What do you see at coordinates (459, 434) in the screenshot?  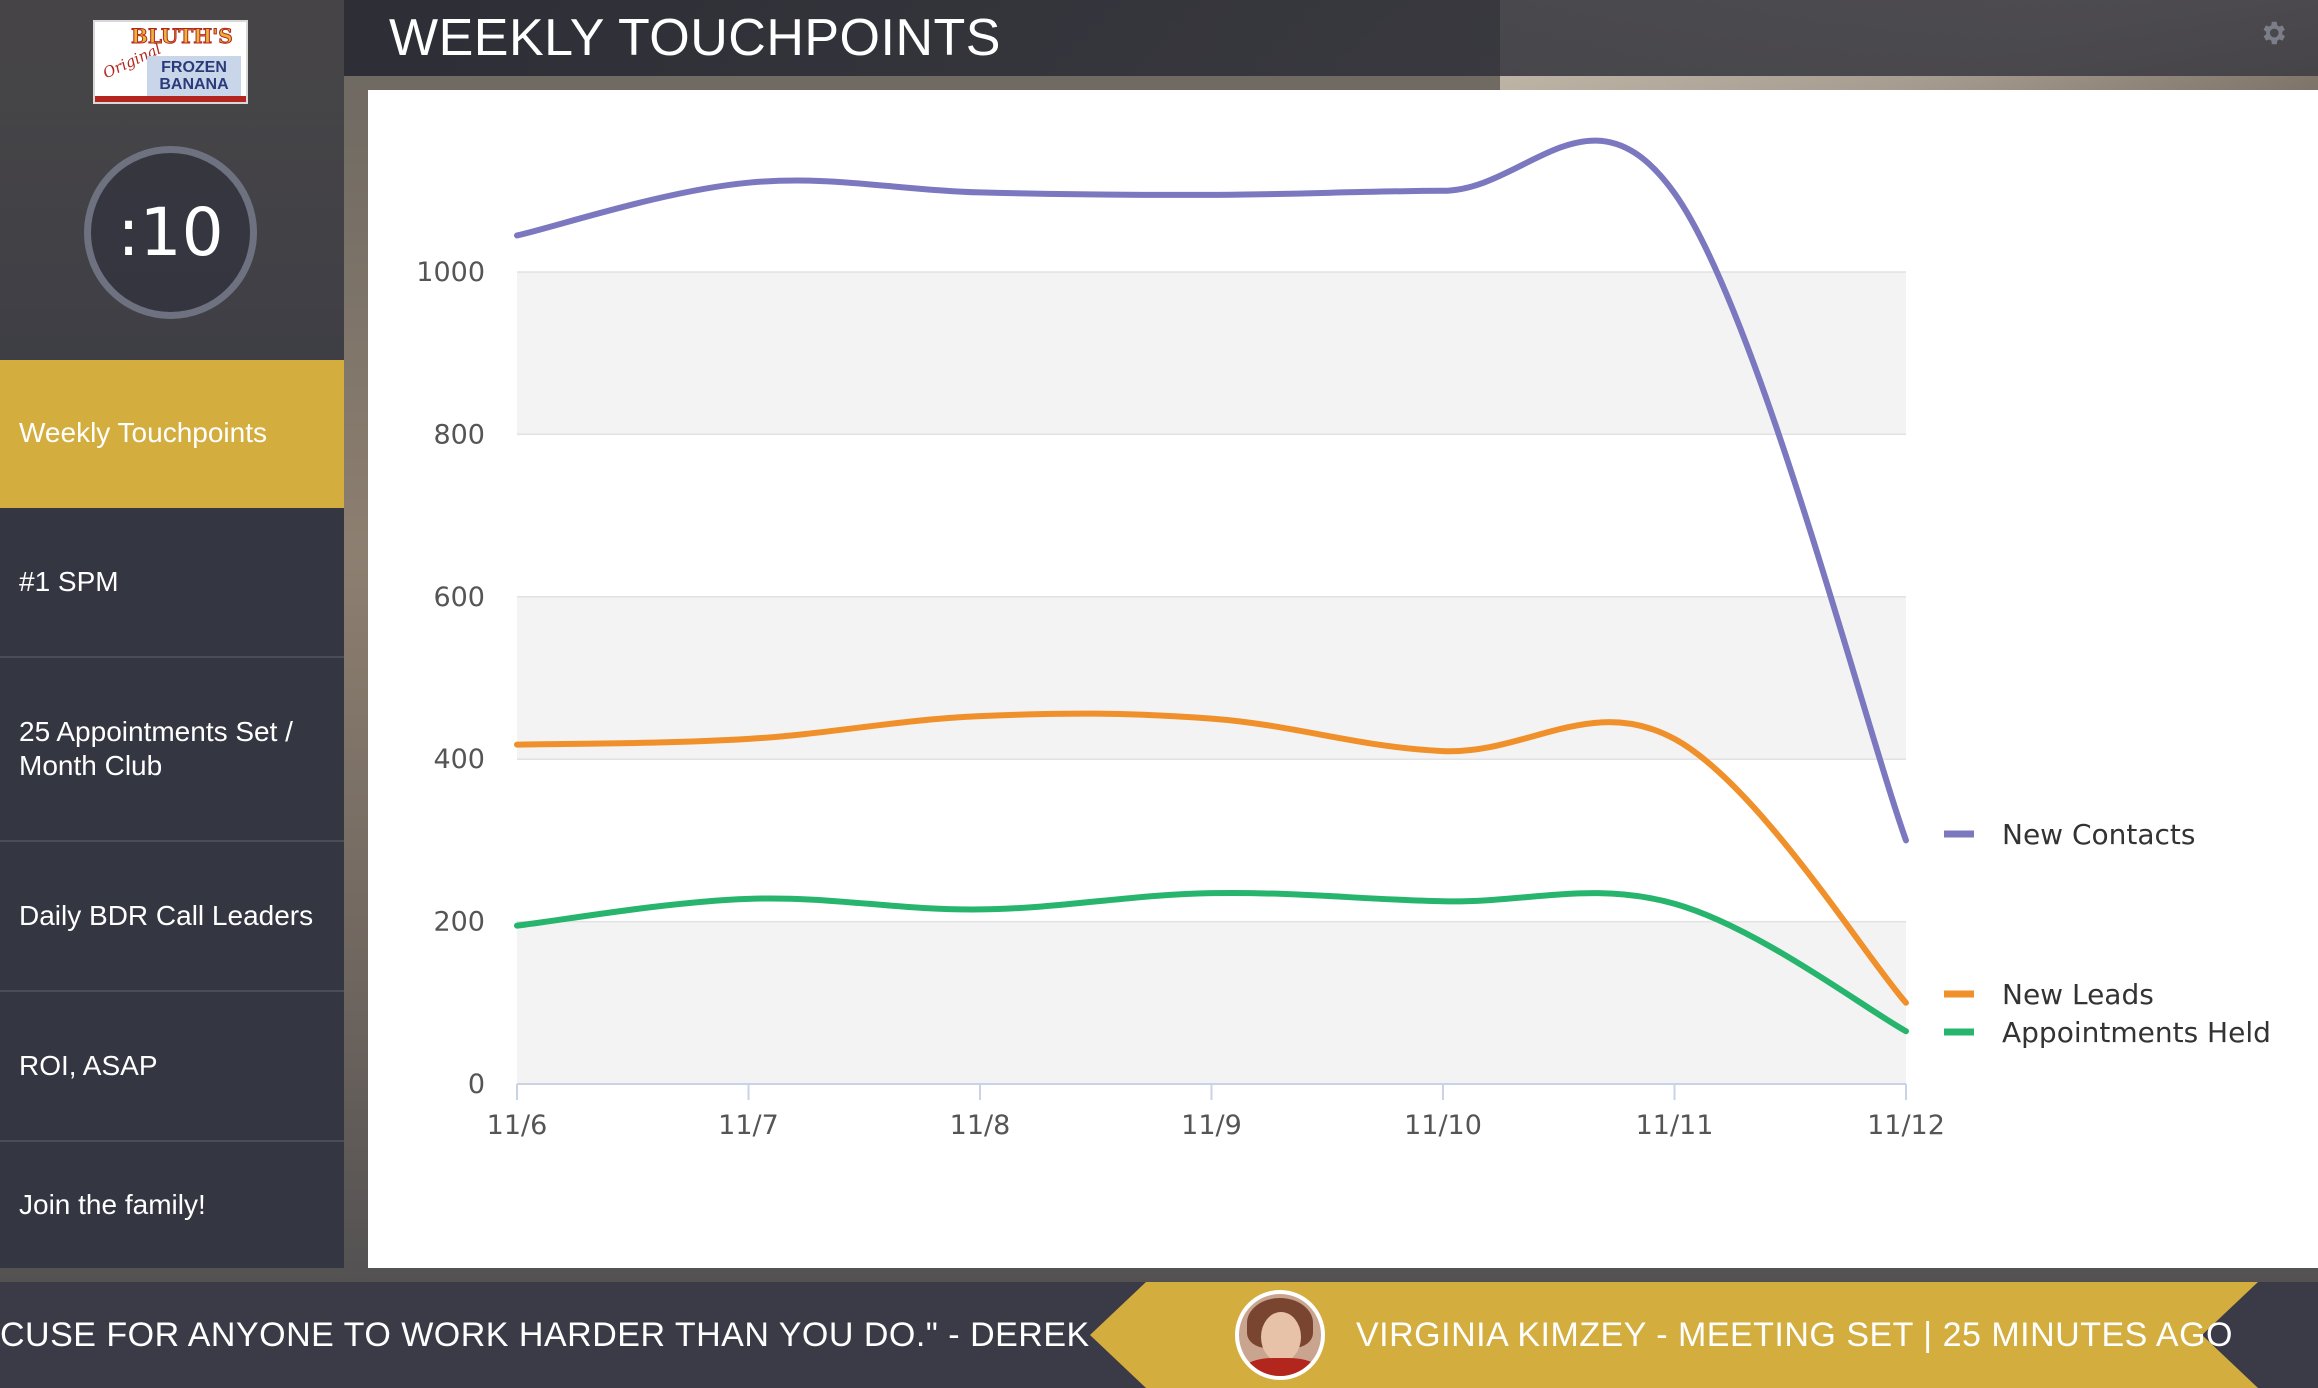 I see `y-tick-label: 800` at bounding box center [459, 434].